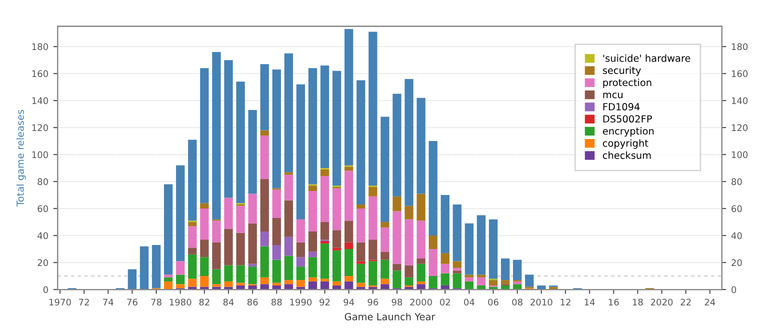 The width and height of the screenshot is (768, 329). Describe the element at coordinates (710, 302) in the screenshot. I see `x-tick-label: 24` at that location.